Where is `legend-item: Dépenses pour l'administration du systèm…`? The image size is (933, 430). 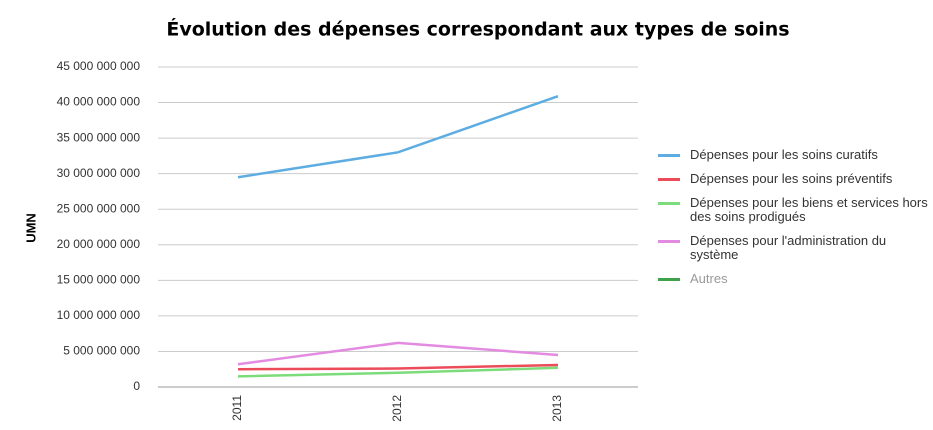 legend-item: Dépenses pour l'administration du systèm… is located at coordinates (795, 248).